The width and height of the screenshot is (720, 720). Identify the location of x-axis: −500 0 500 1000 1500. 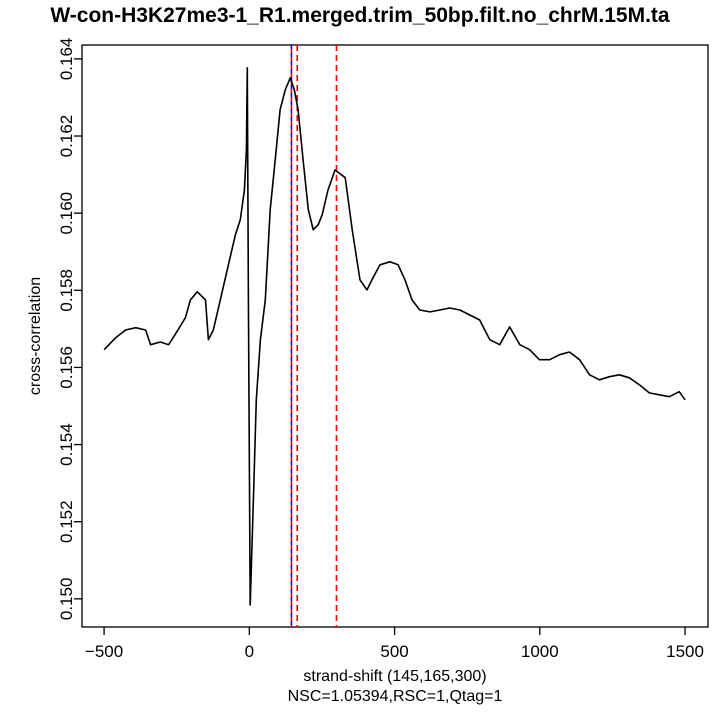
(394, 643).